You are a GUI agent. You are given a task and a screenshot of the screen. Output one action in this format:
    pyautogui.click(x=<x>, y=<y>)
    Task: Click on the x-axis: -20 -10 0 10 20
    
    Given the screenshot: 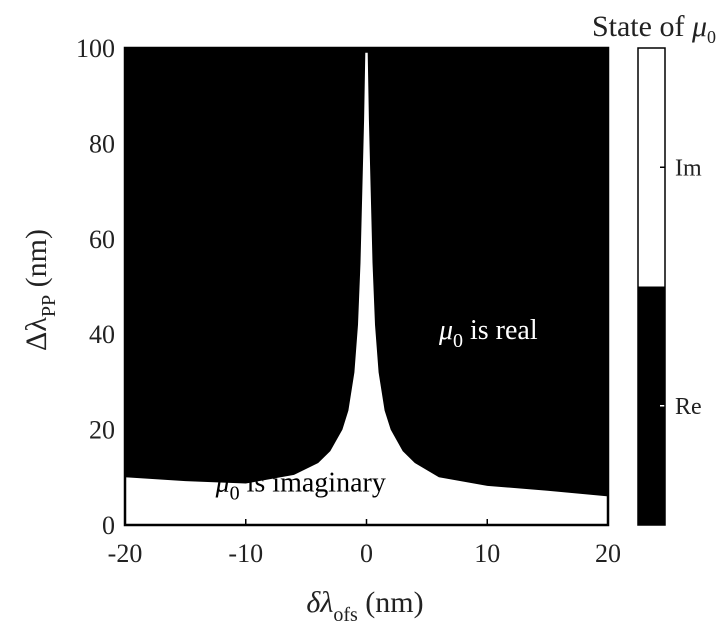 What is the action you would take?
    pyautogui.click(x=364, y=543)
    